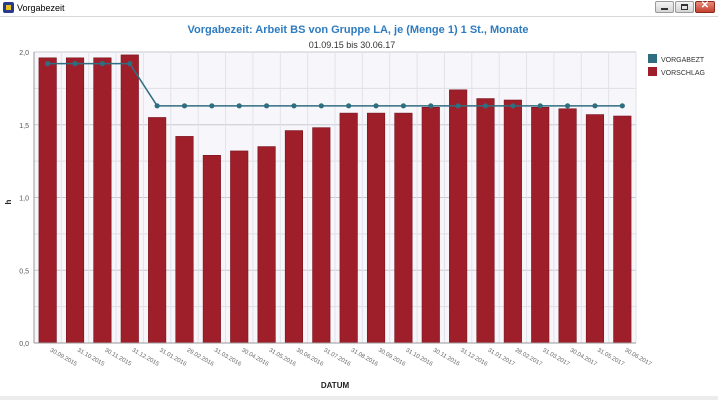 Image resolution: width=718 pixels, height=400 pixels. I want to click on x-axis-label: DATUM, so click(335, 385).